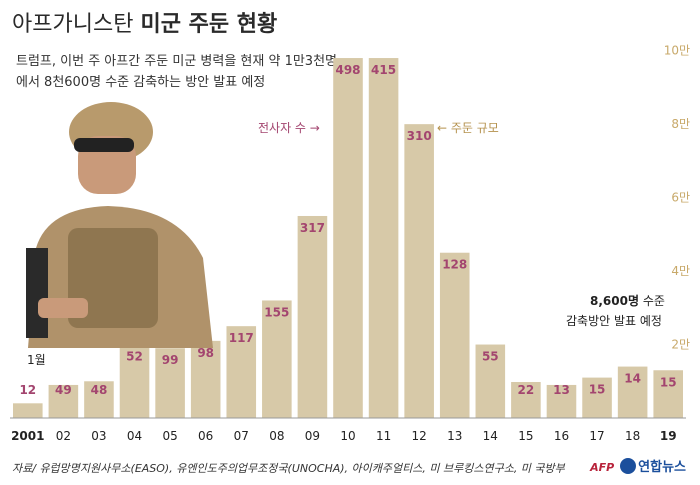 The image size is (700, 485). I want to click on casualty-label-13: 128, so click(454, 265).